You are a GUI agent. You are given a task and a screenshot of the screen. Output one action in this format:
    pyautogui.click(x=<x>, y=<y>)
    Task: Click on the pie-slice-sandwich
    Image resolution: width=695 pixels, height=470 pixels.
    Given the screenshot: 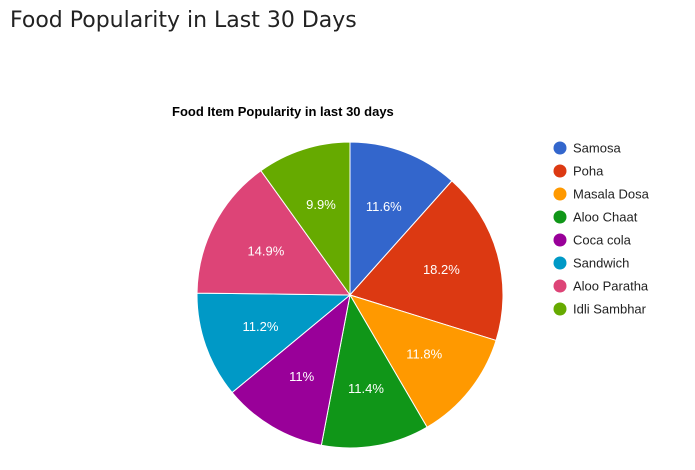 What is the action you would take?
    pyautogui.click(x=274, y=343)
    